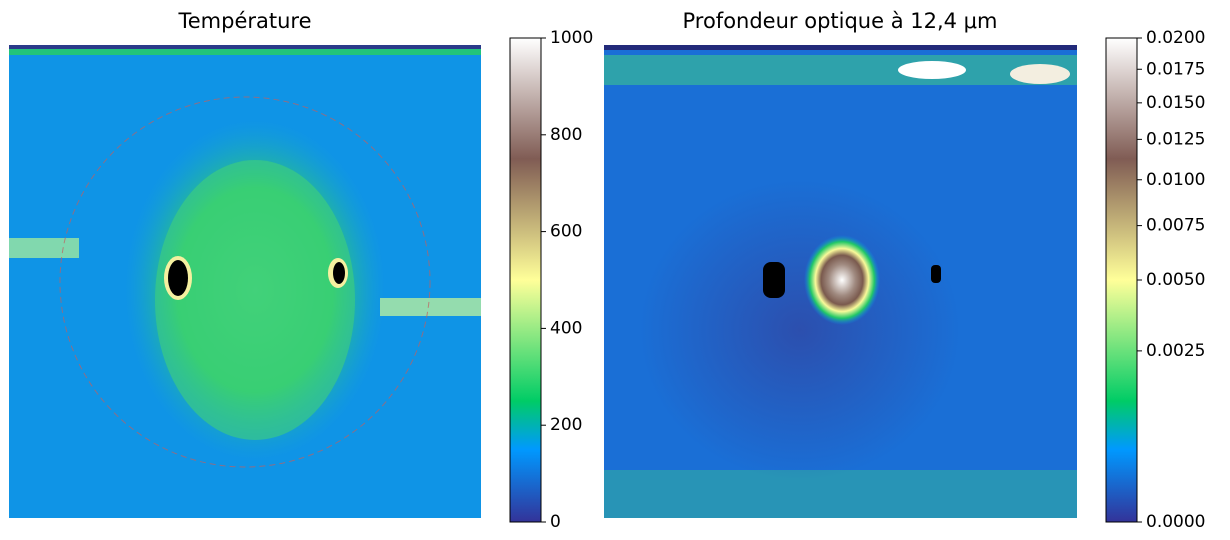 The height and width of the screenshot is (540, 1230). Describe the element at coordinates (1175, 139) in the screenshot. I see `colorbar-tick-label: 0.0125` at that location.